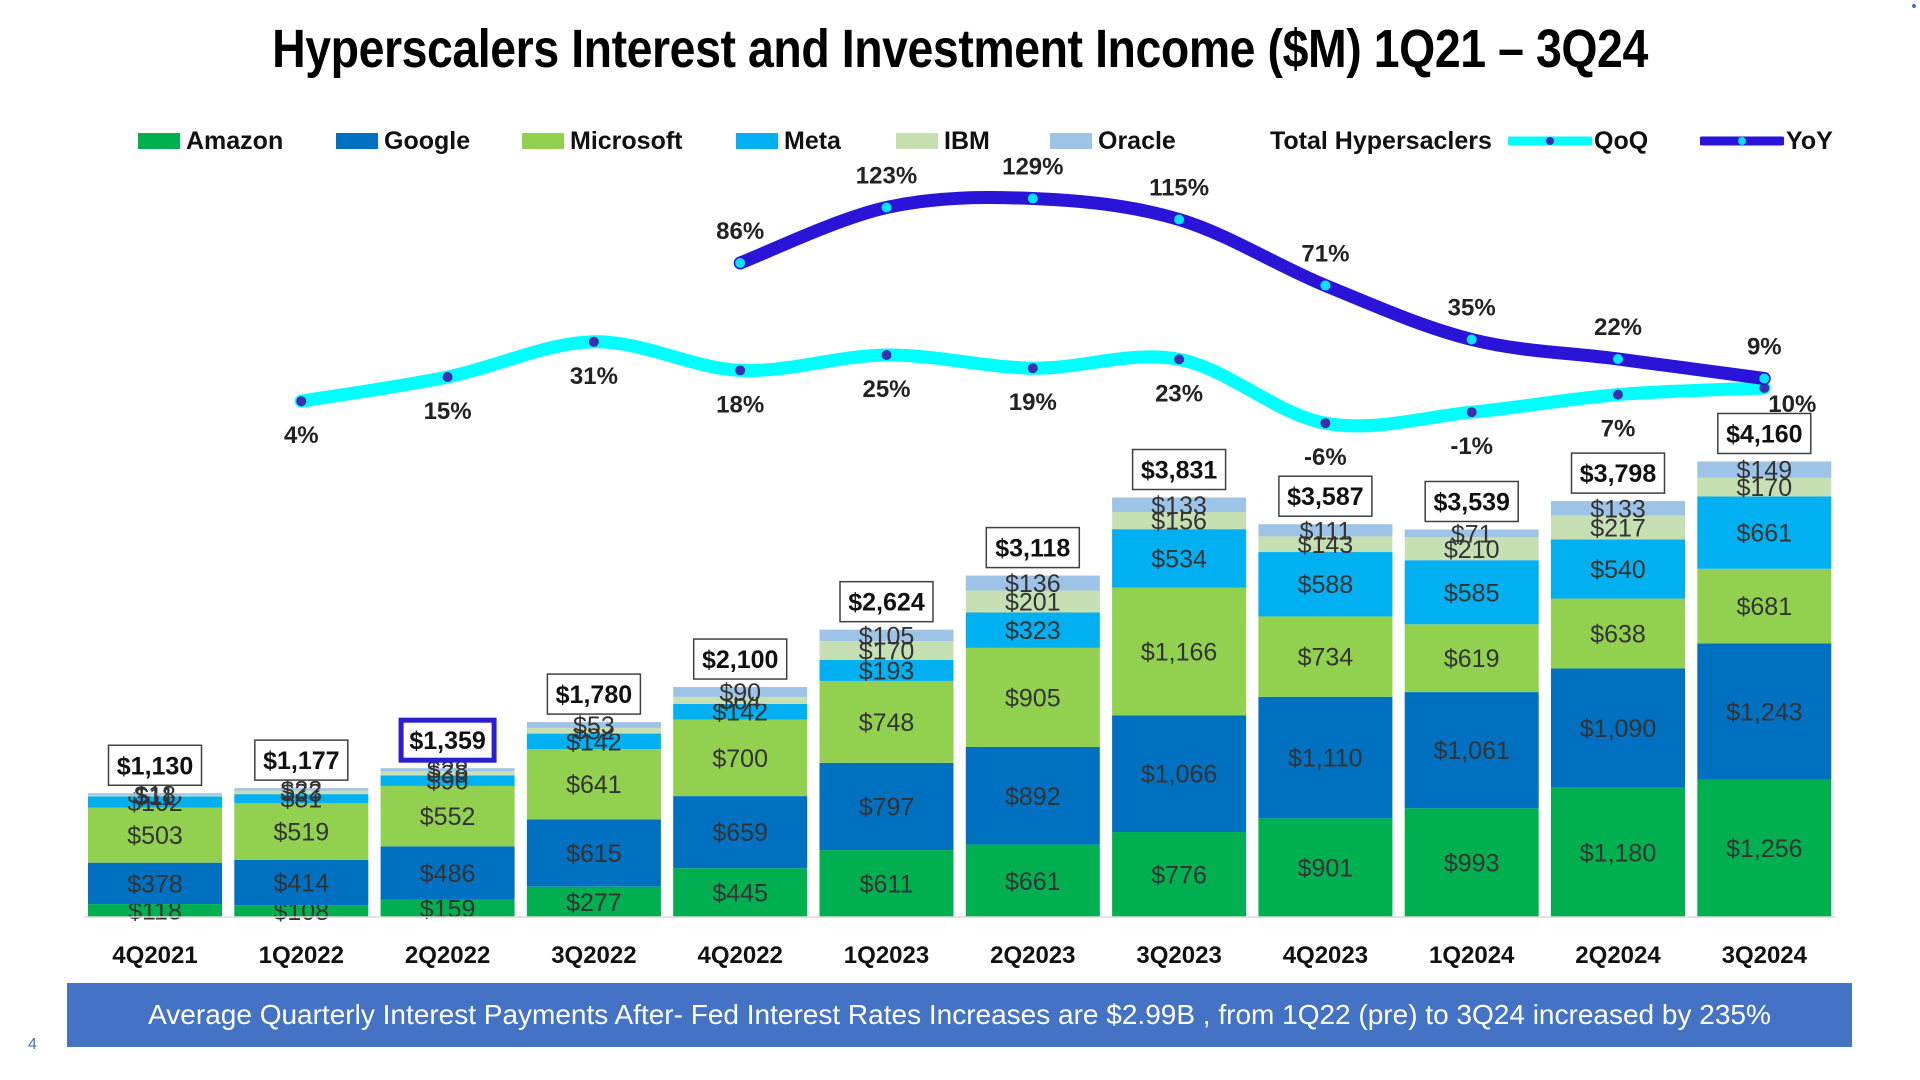  What do you see at coordinates (1742, 141) in the screenshot?
I see `legend-yoy-line-icon` at bounding box center [1742, 141].